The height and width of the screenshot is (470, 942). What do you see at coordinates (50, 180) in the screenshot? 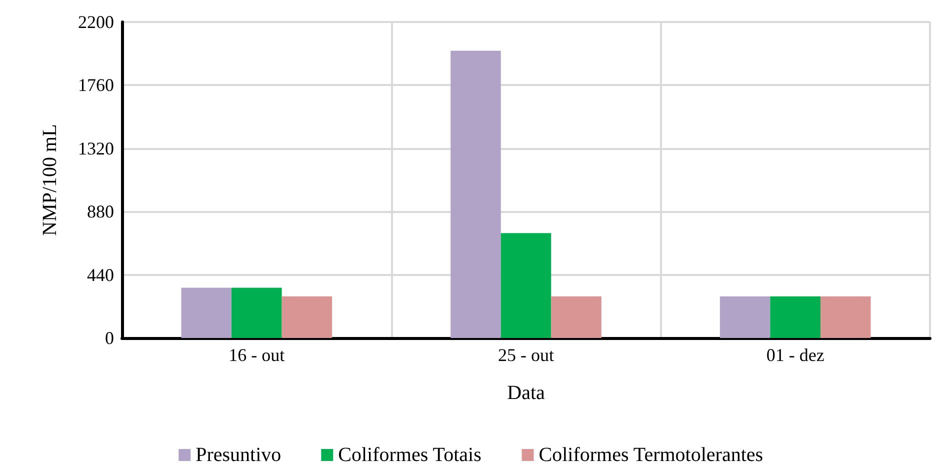
I see `y-axis-title: NMP/100 mL` at bounding box center [50, 180].